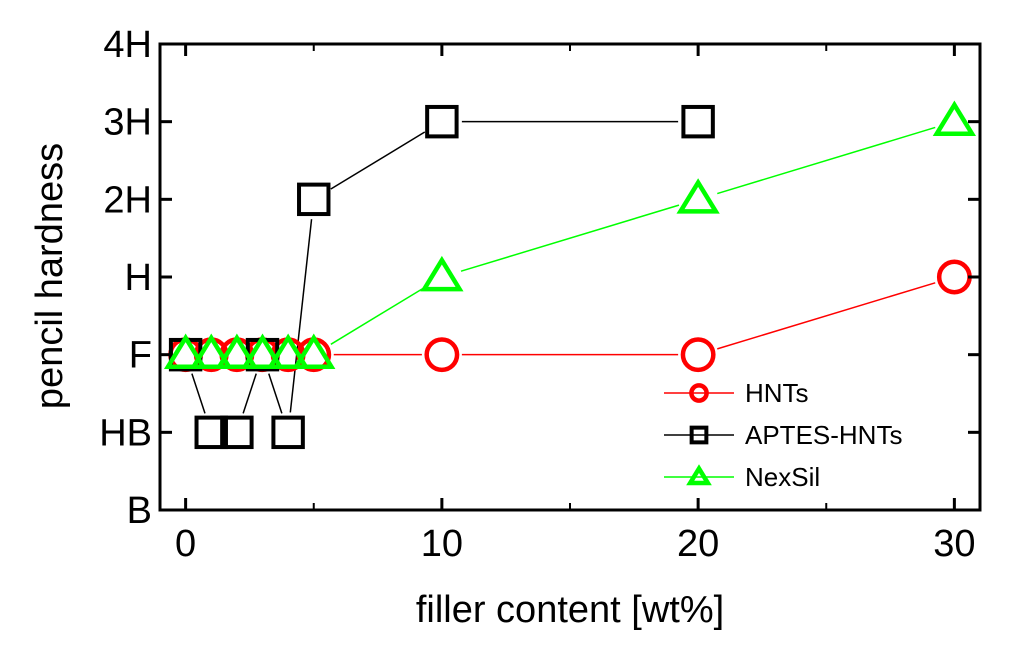  I want to click on y-axis-label: pencil hardness, so click(50, 276).